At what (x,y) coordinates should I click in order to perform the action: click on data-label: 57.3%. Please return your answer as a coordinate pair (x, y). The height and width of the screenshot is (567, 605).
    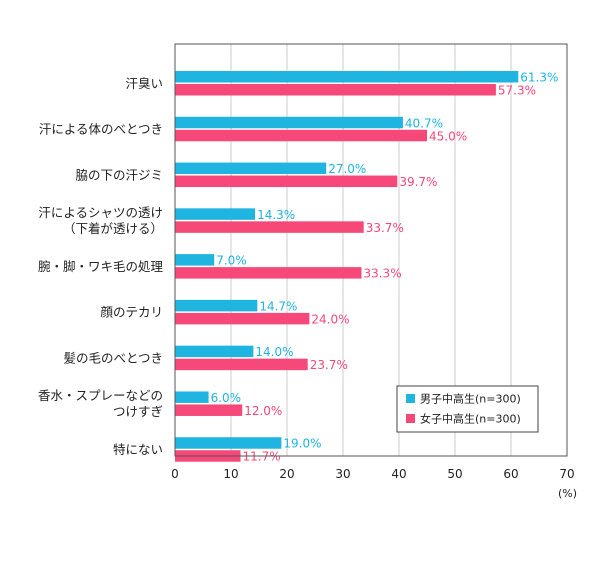
    Looking at the image, I should click on (517, 91).